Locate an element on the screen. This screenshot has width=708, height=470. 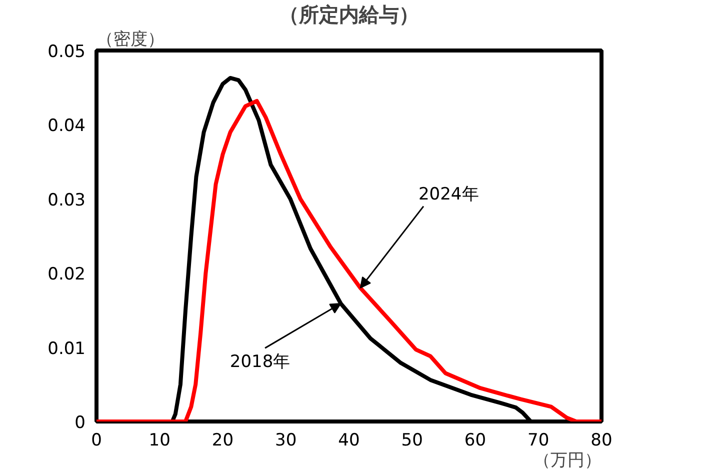
x-axis-title: （万円） is located at coordinates (568, 460).